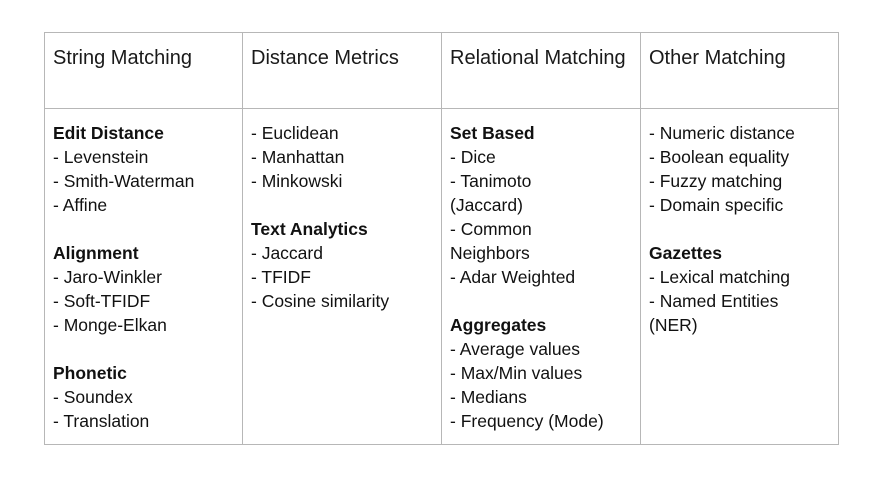 The width and height of the screenshot is (894, 489). Describe the element at coordinates (513, 277) in the screenshot. I see `list-item: - Adar Weighted` at that location.